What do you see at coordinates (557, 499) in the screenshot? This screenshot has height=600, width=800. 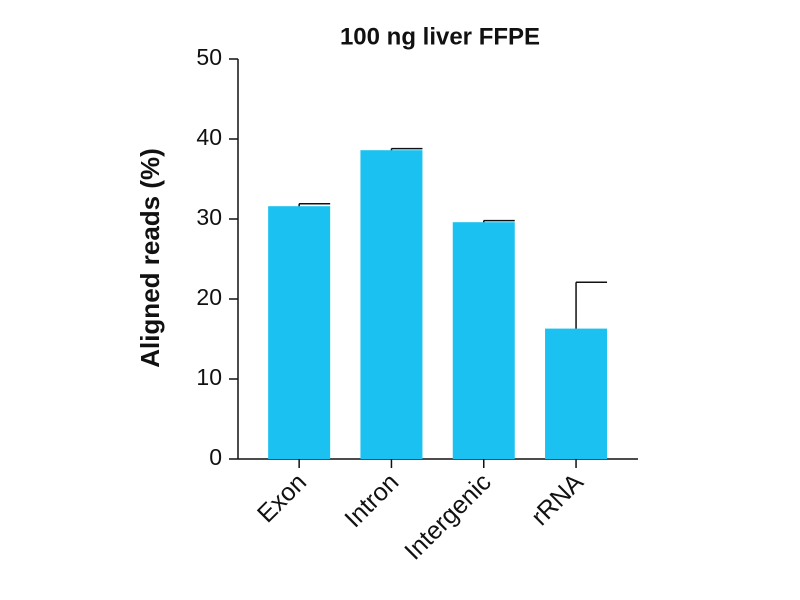 I see `x-tick-label: rRNA` at bounding box center [557, 499].